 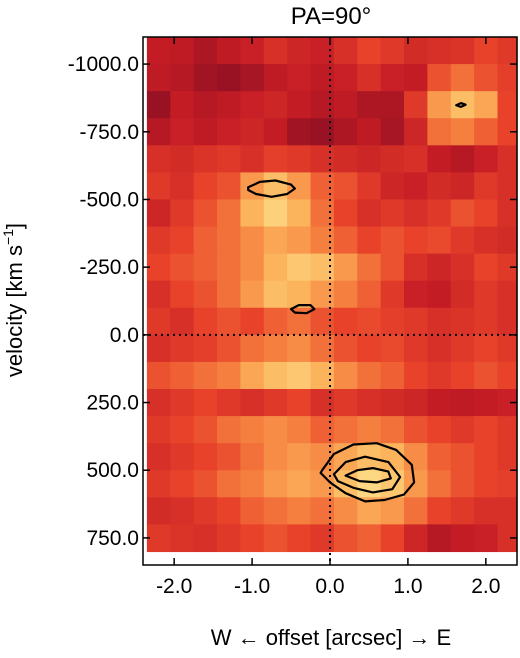 I want to click on x-tick-label: 0.0, so click(x=329, y=586).